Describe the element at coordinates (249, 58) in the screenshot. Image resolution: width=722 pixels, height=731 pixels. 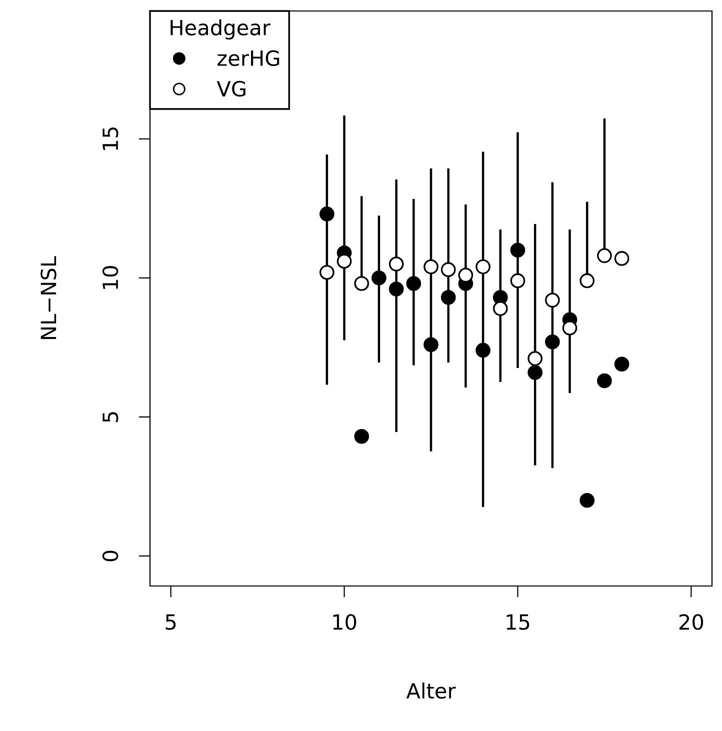
I see `legend-label: zerHG` at that location.